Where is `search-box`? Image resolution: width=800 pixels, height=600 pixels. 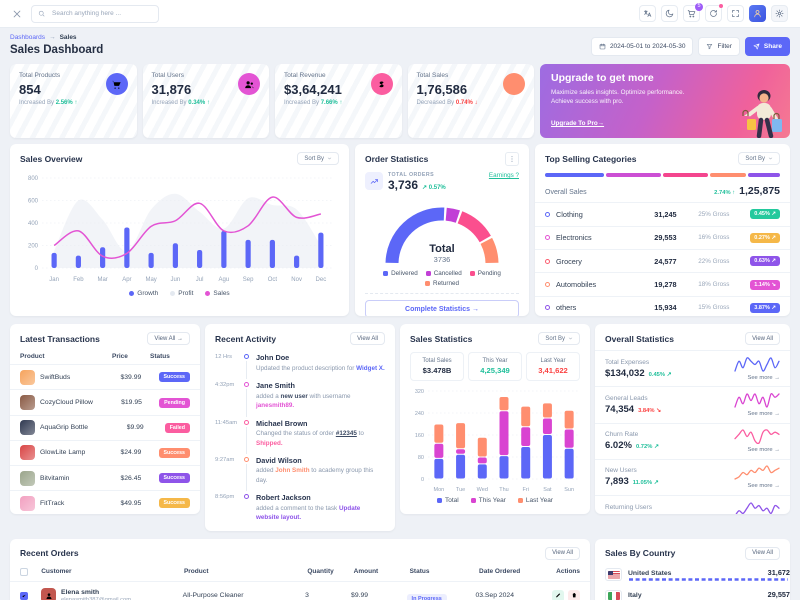
search-box is located at coordinates (95, 13).